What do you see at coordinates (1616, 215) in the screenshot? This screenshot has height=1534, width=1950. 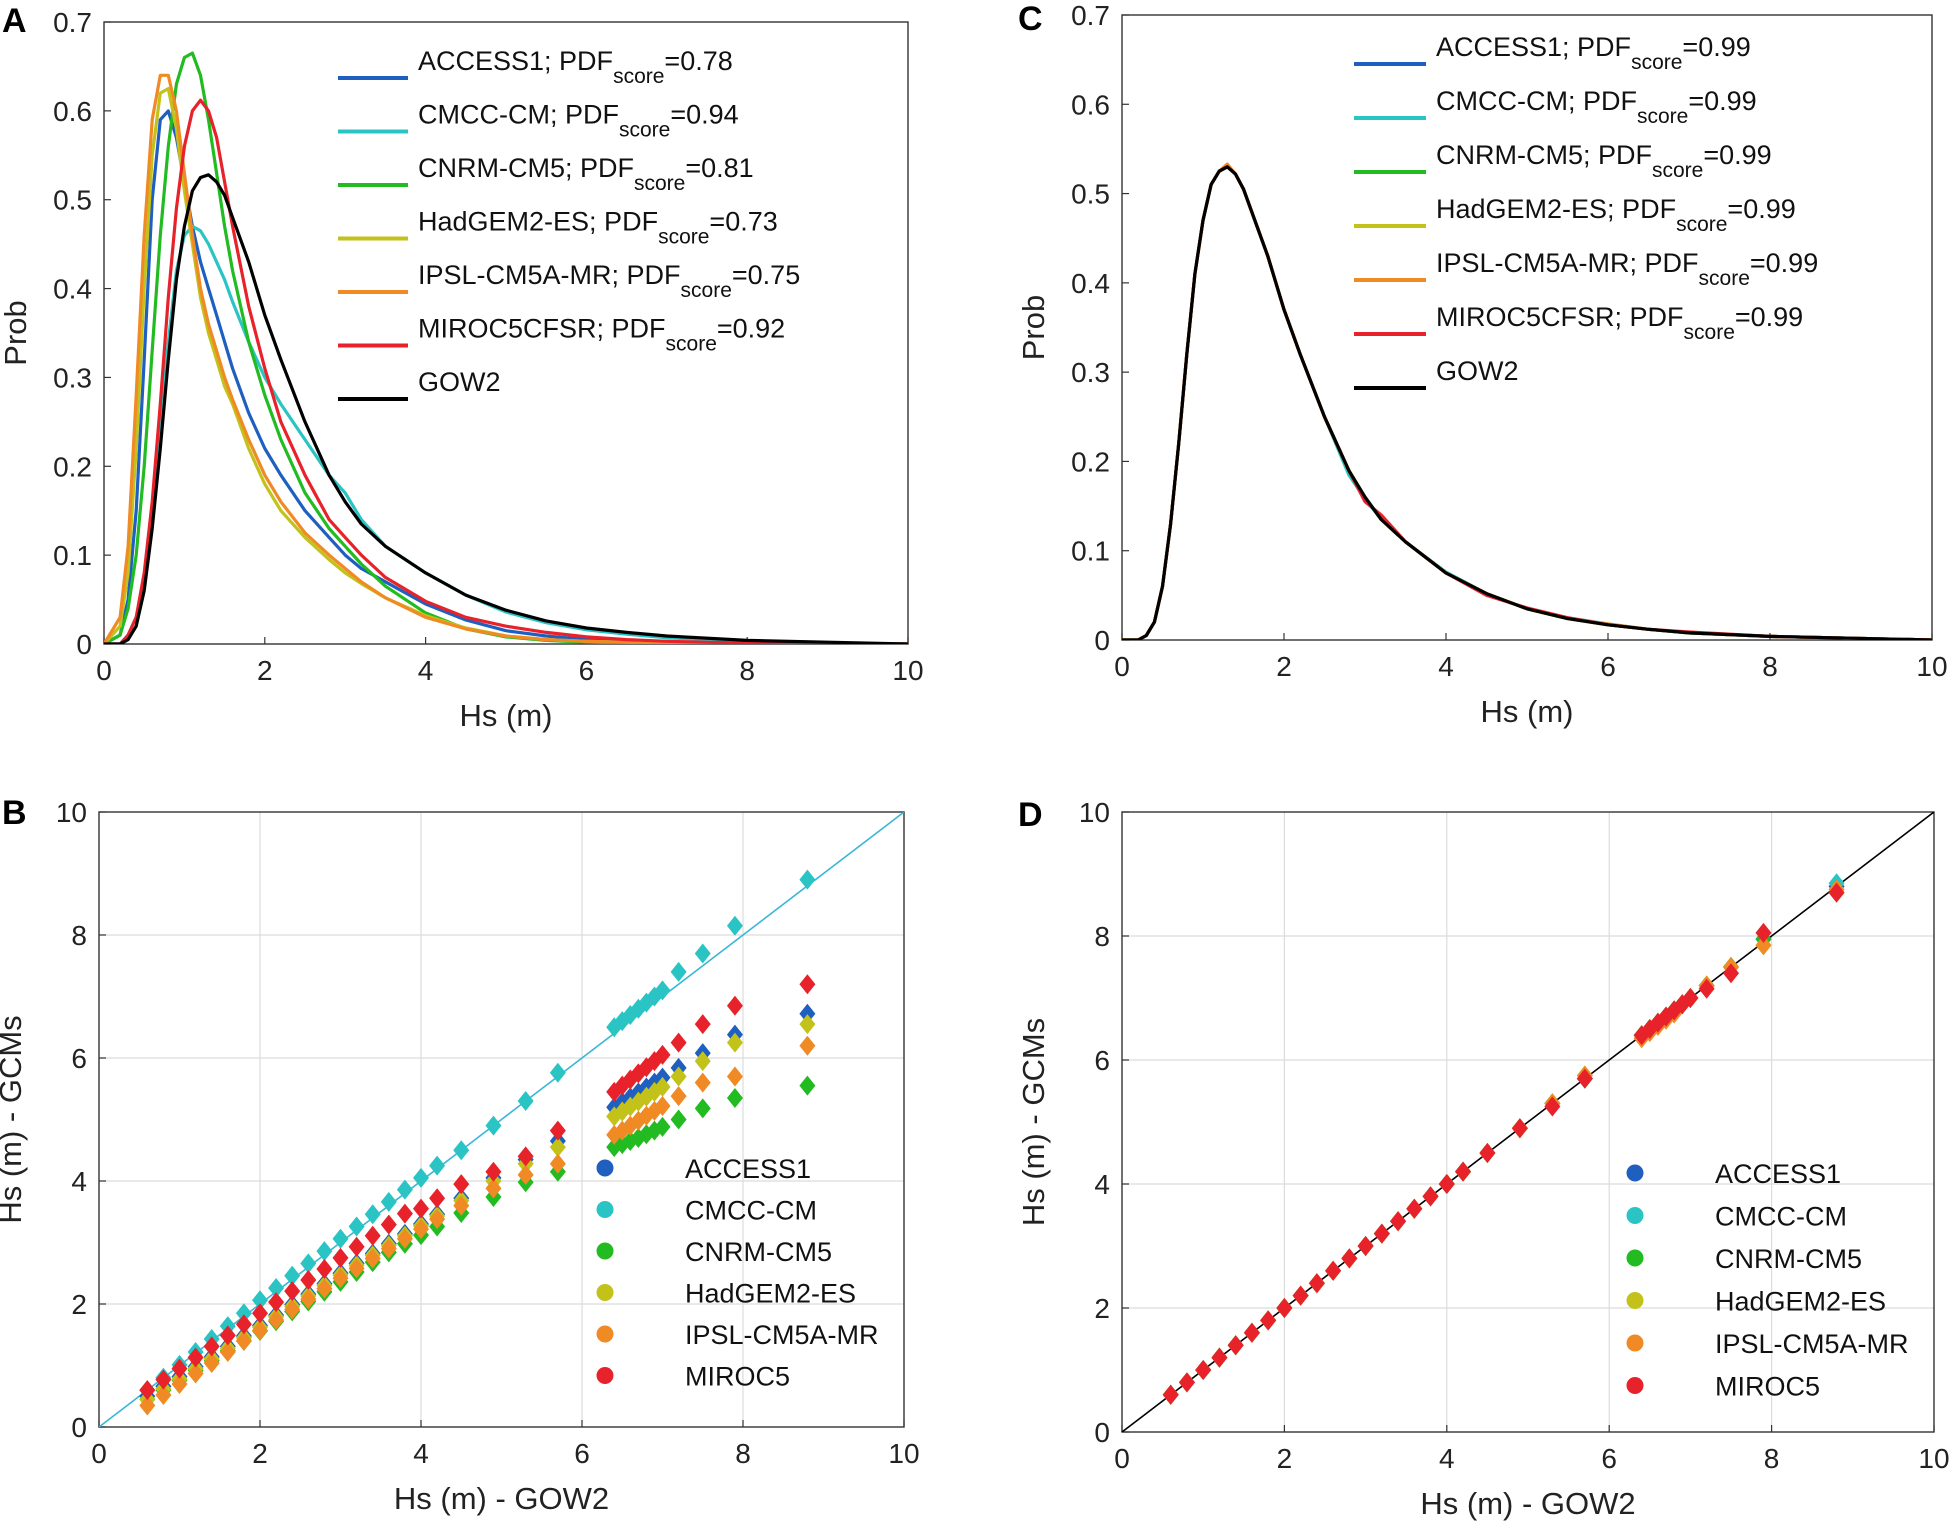 I see `legend-label: HadGEM2-ES; PDFscore=0.99` at bounding box center [1616, 215].